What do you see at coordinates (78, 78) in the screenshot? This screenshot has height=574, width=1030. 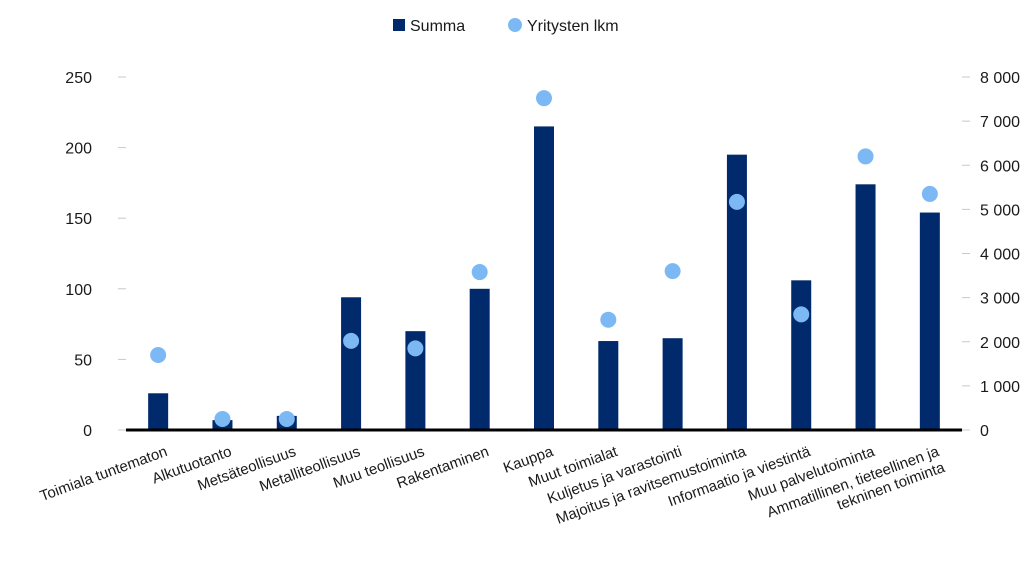 I see `y-left-tick-label: 250` at bounding box center [78, 78].